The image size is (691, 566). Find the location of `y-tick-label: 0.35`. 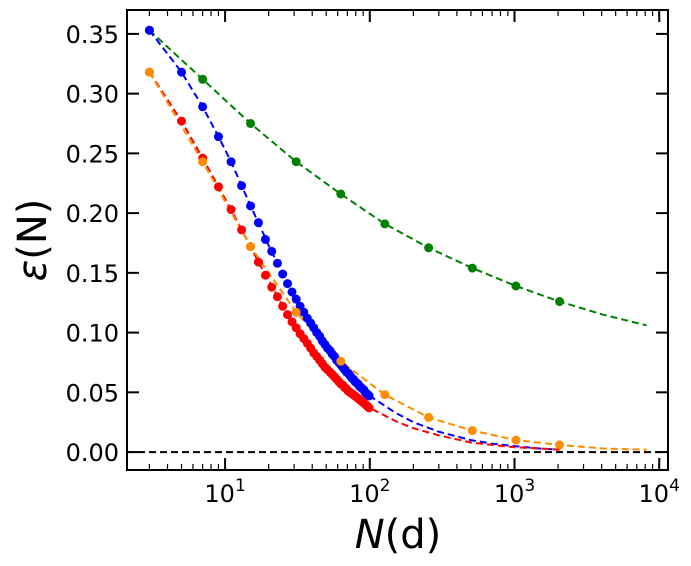

y-tick-label: 0.35 is located at coordinates (92, 35).